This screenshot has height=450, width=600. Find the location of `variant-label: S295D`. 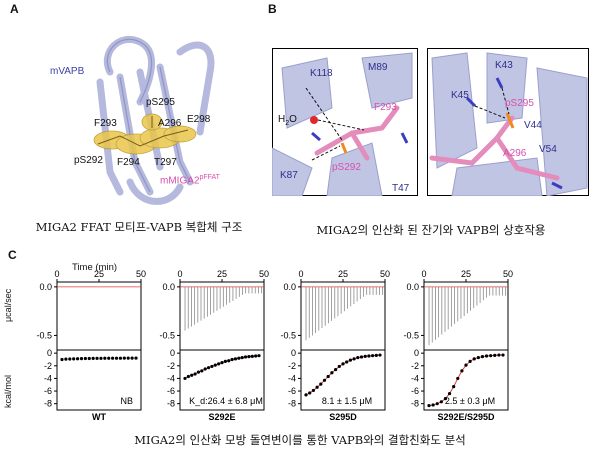

variant-label: S295D is located at coordinates (343, 417).